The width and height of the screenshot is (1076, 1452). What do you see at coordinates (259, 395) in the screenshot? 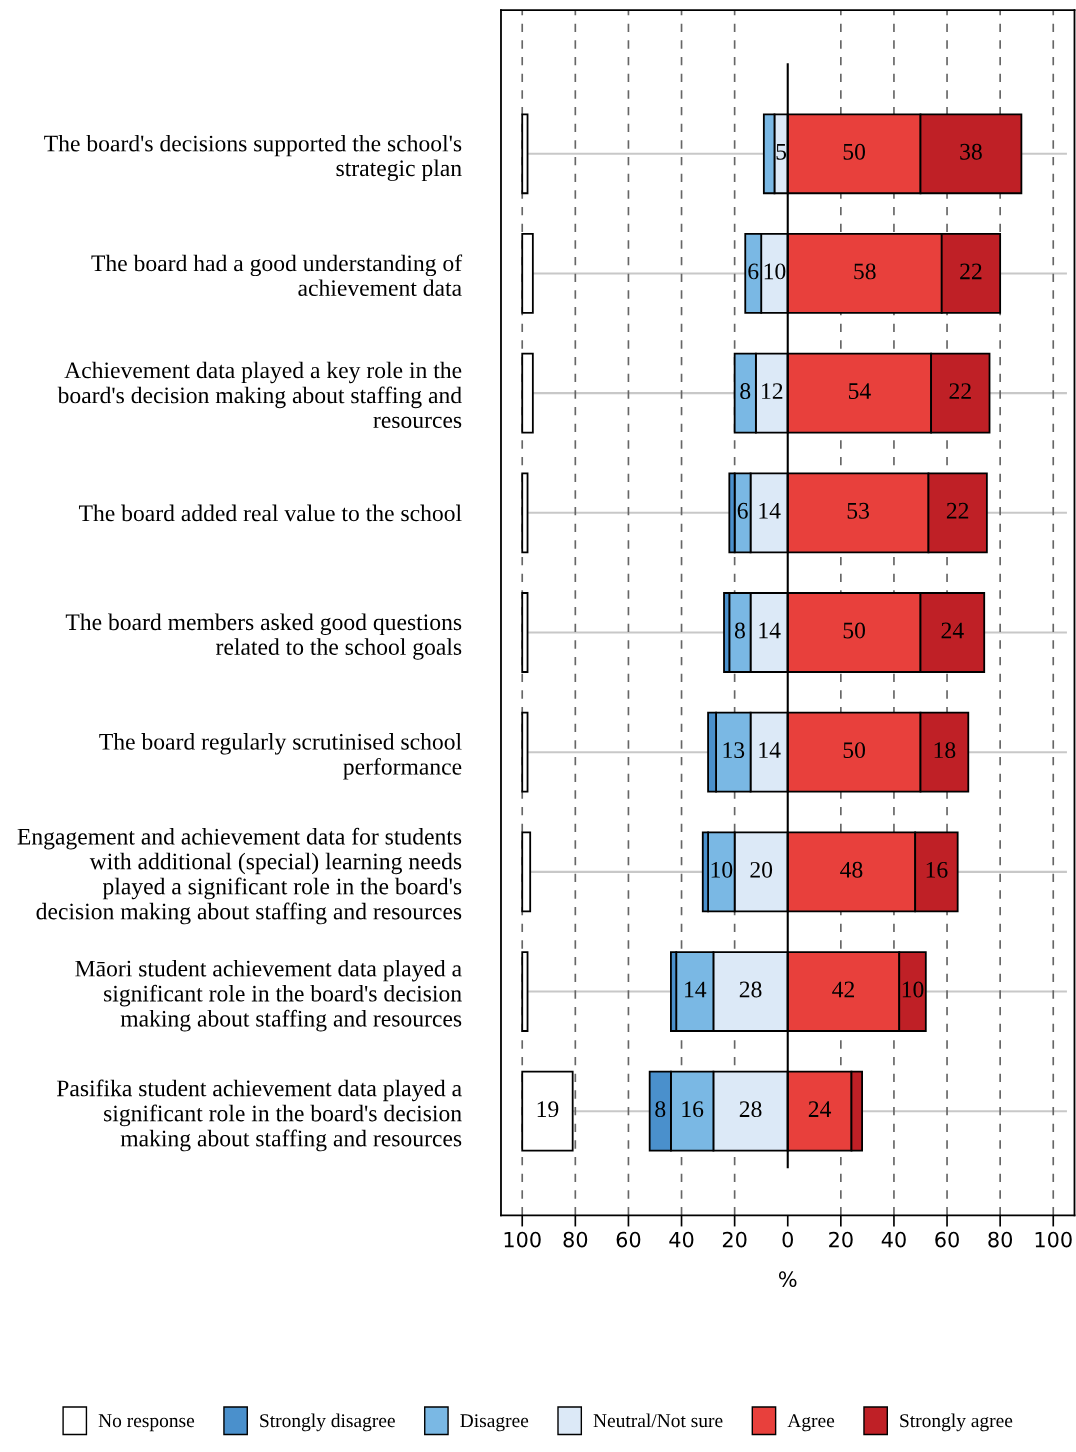
I see `y-tick-label: Achievement data played a key role in the board's decision making about staffing and resources` at bounding box center [259, 395].